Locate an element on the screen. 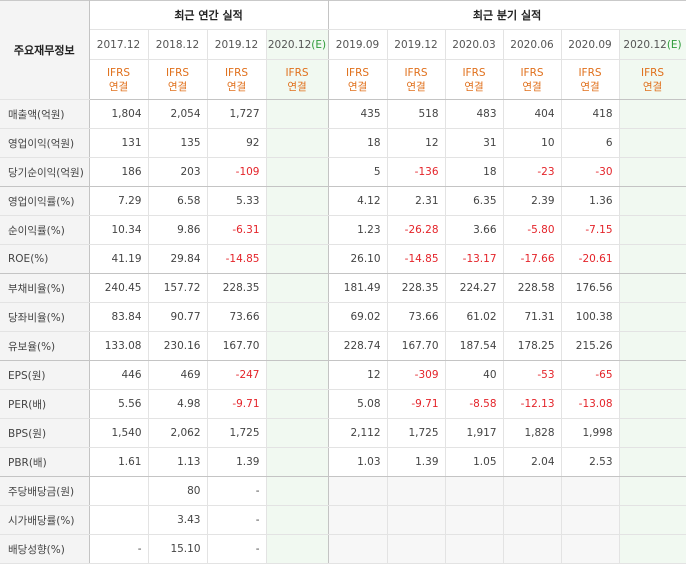 The image size is (686, 564). quarterly-value-cell: 6.35 is located at coordinates (474, 201).